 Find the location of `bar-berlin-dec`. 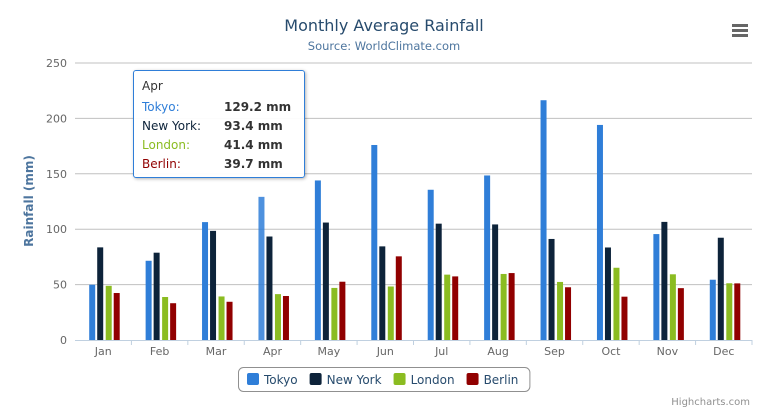

bar-berlin-dec is located at coordinates (737, 311).